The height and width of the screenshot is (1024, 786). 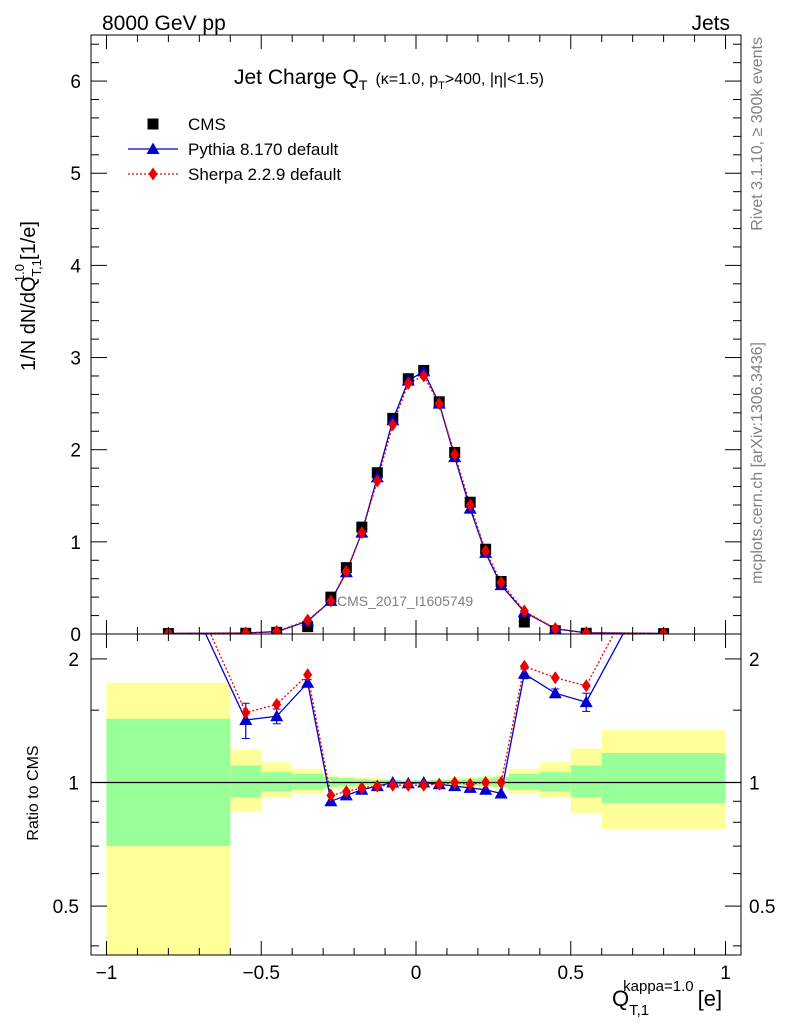 What do you see at coordinates (296, 77) in the screenshot?
I see `title-main: Jet Charge Q` at bounding box center [296, 77].